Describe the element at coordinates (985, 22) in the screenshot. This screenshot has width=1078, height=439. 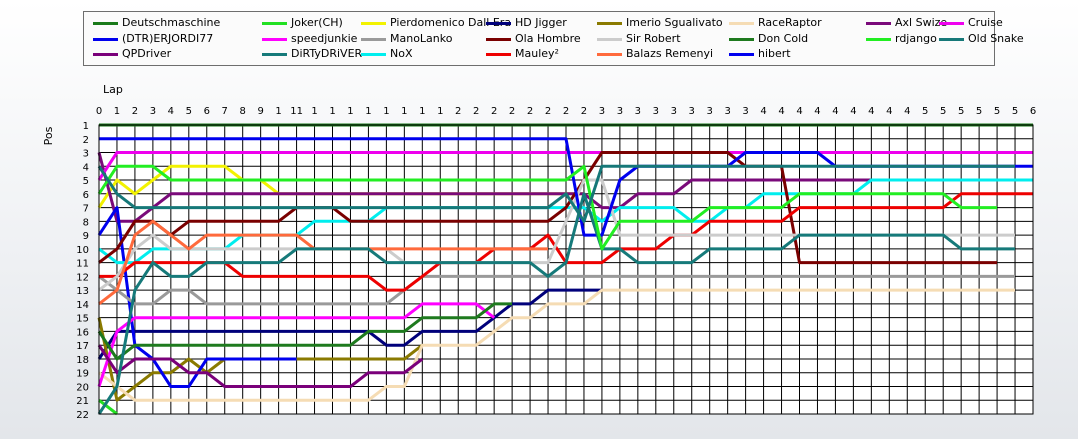
I see `legend-label: Cruise` at that location.